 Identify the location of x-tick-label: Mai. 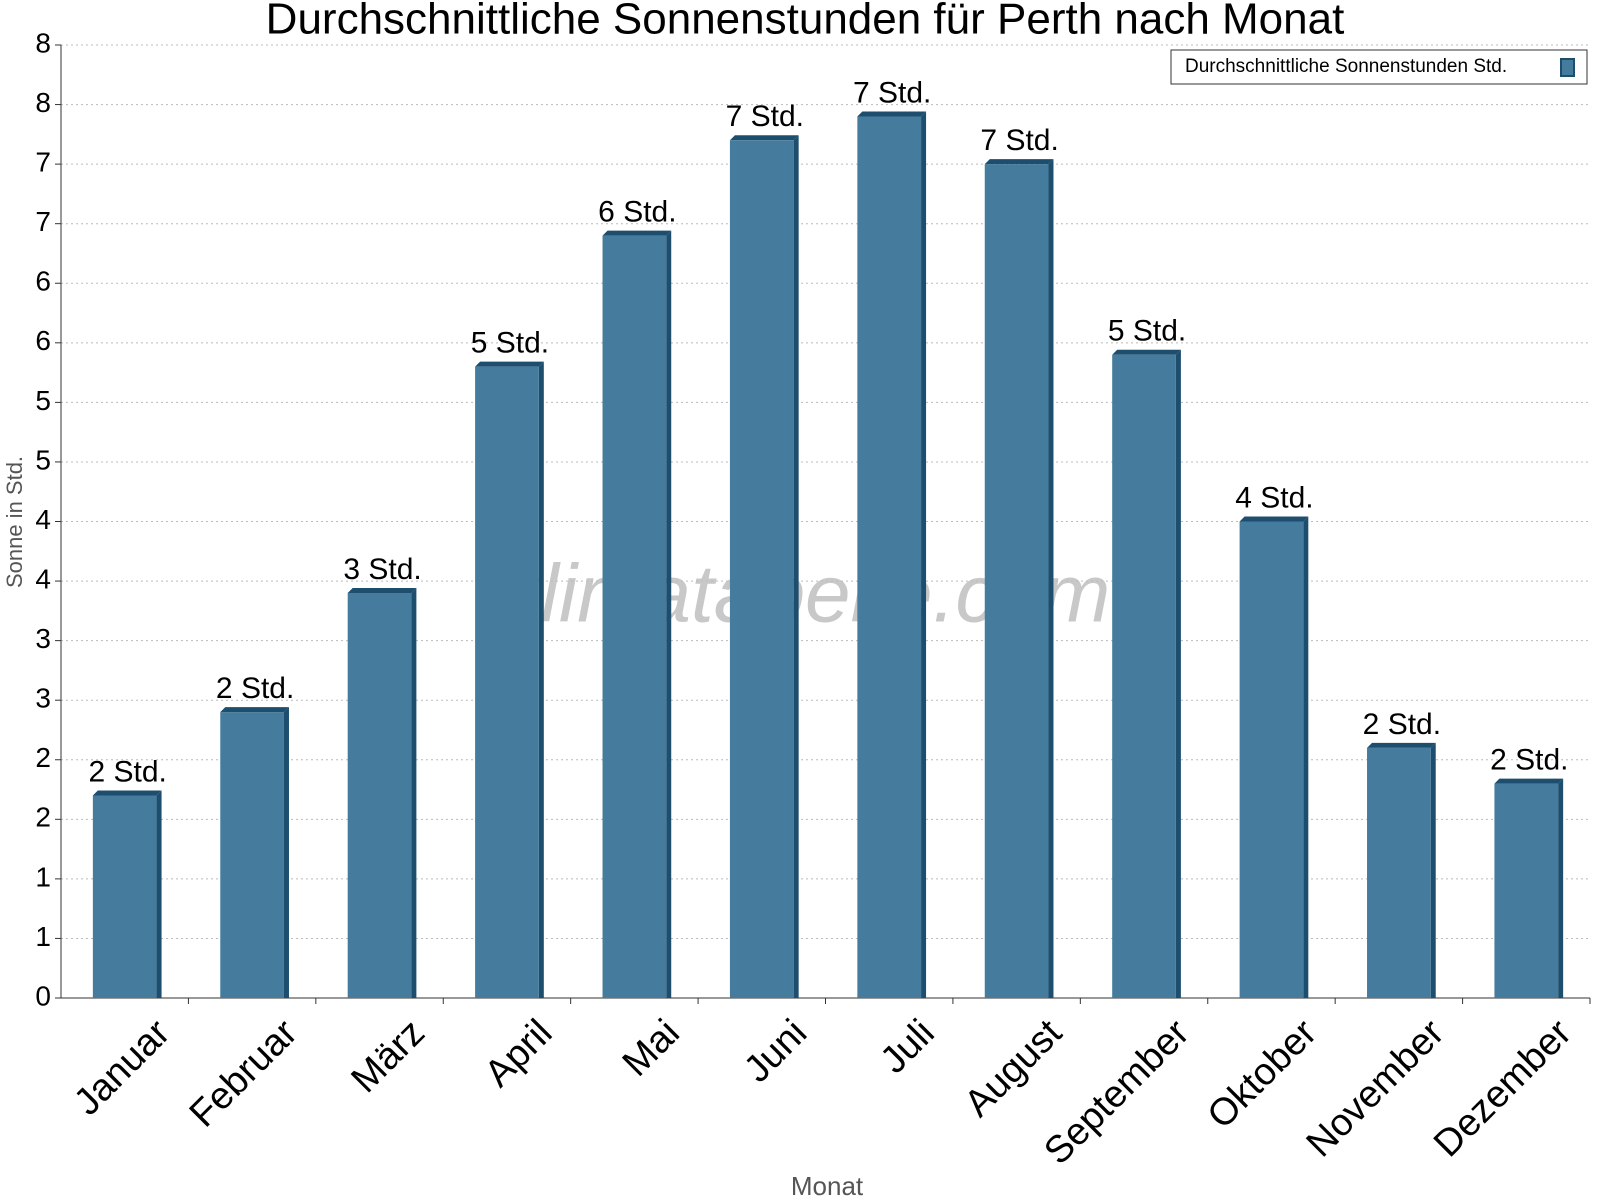
(651, 1048).